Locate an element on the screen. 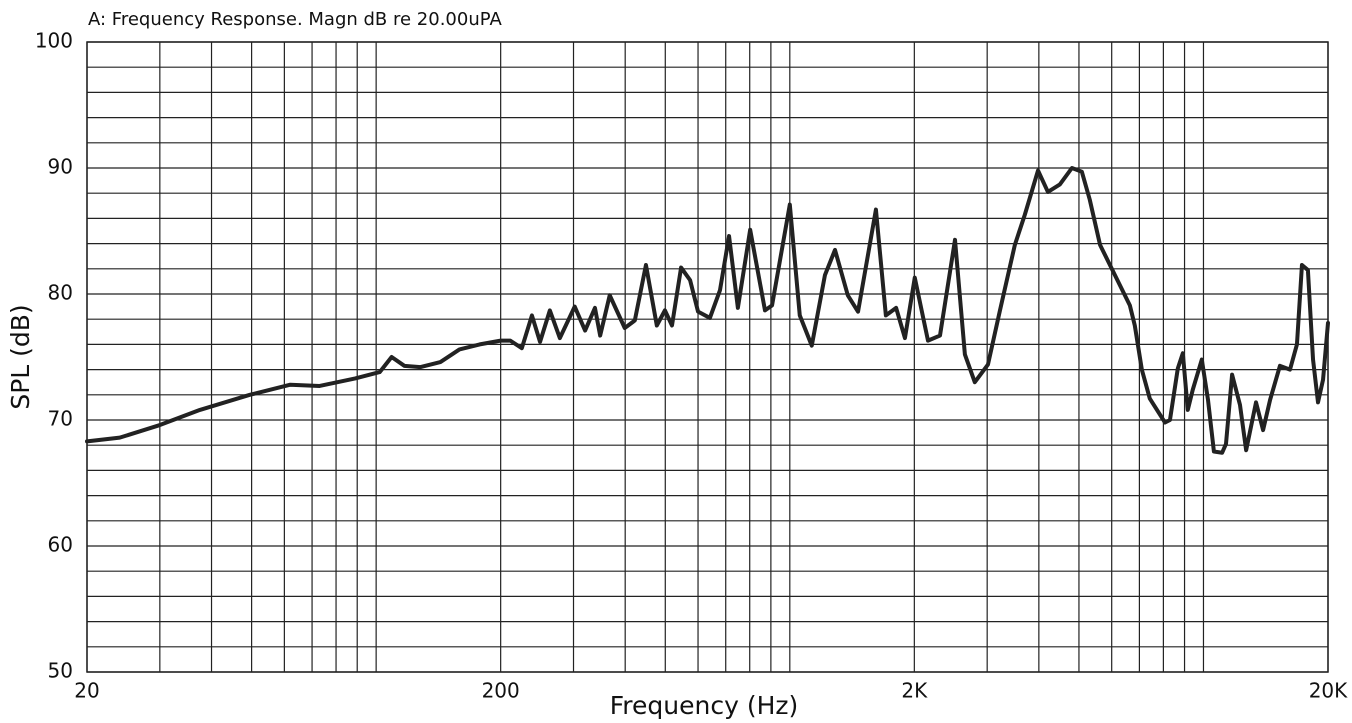 This screenshot has width=1352, height=723. y-tick-label: 100 is located at coordinates (54, 41).